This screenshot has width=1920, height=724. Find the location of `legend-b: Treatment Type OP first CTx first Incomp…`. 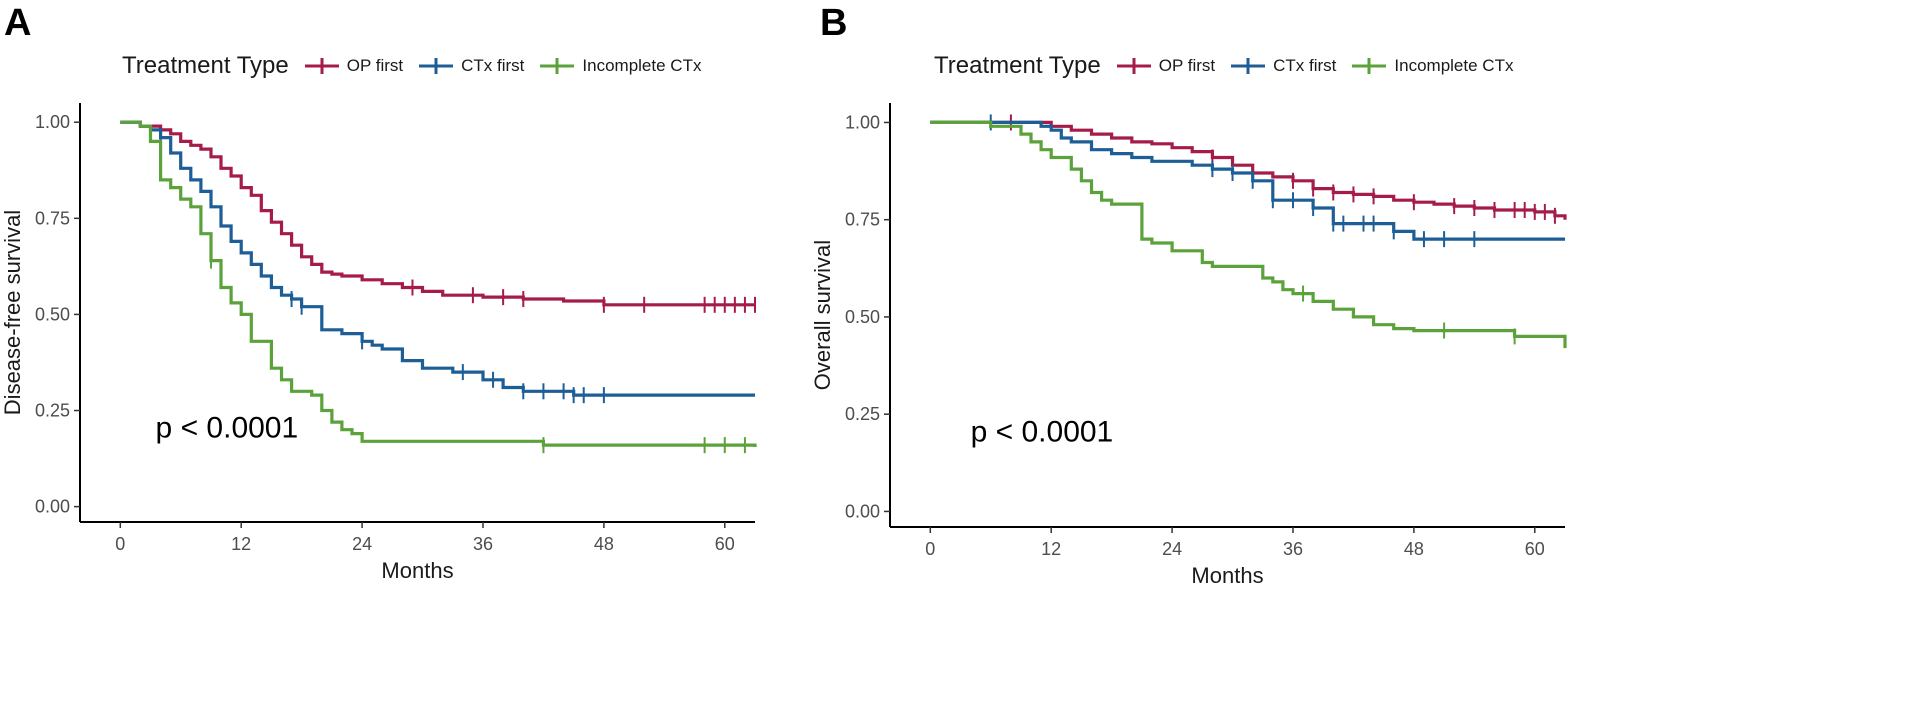

legend-b: Treatment Type OP first CTx first Incomp… is located at coordinates (1230, 66).